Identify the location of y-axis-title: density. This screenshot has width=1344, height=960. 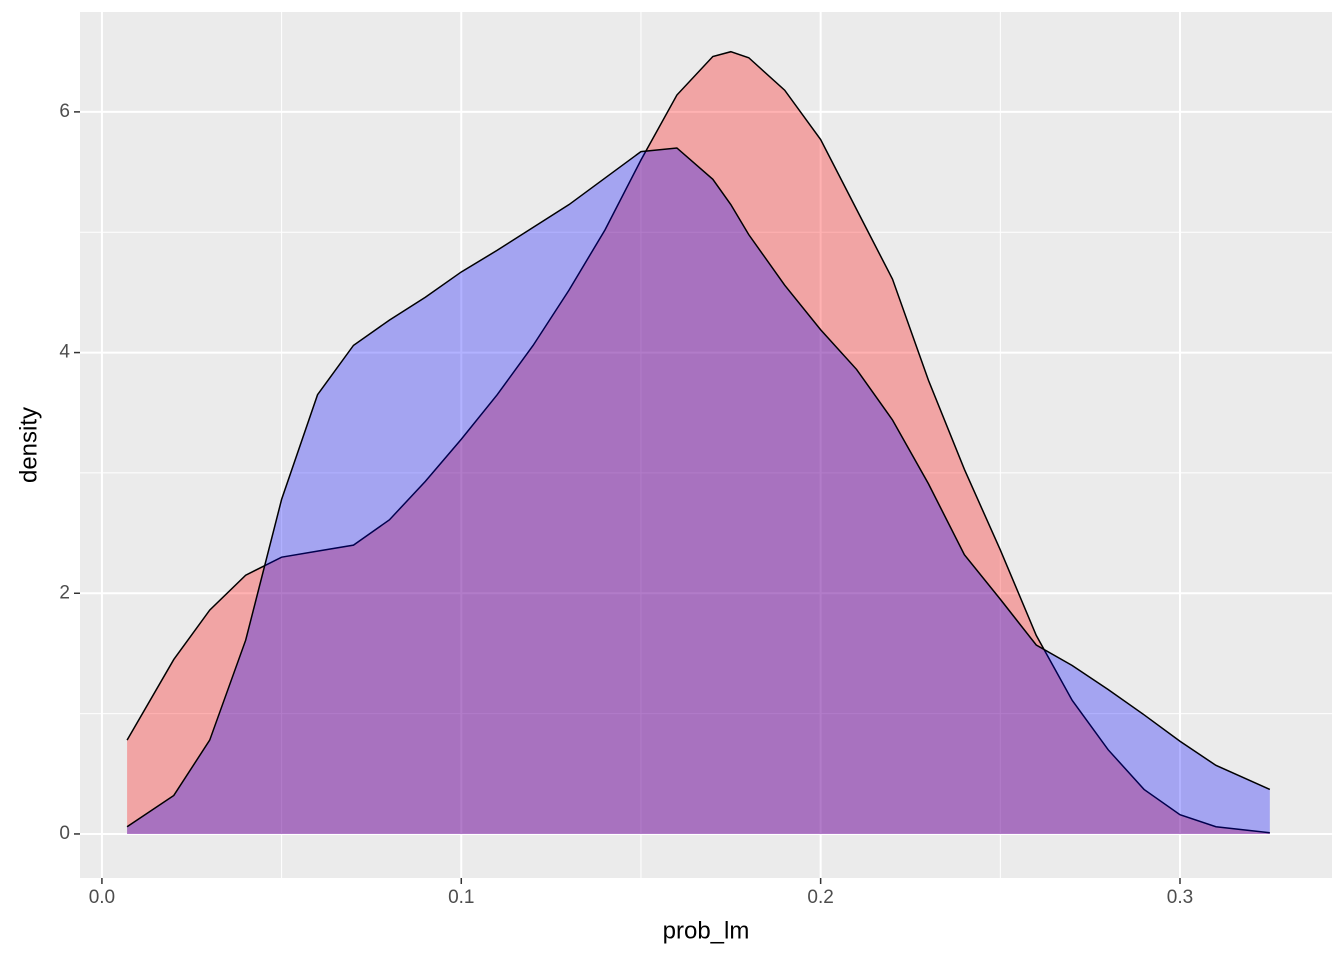
(28, 445).